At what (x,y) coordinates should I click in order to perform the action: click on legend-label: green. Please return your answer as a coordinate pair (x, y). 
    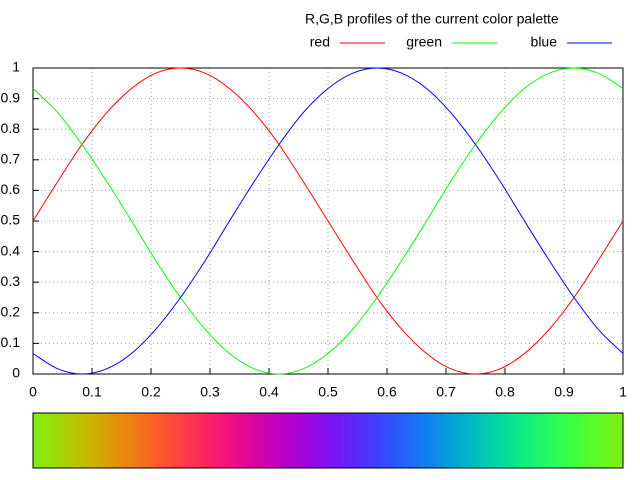
    Looking at the image, I should click on (424, 42).